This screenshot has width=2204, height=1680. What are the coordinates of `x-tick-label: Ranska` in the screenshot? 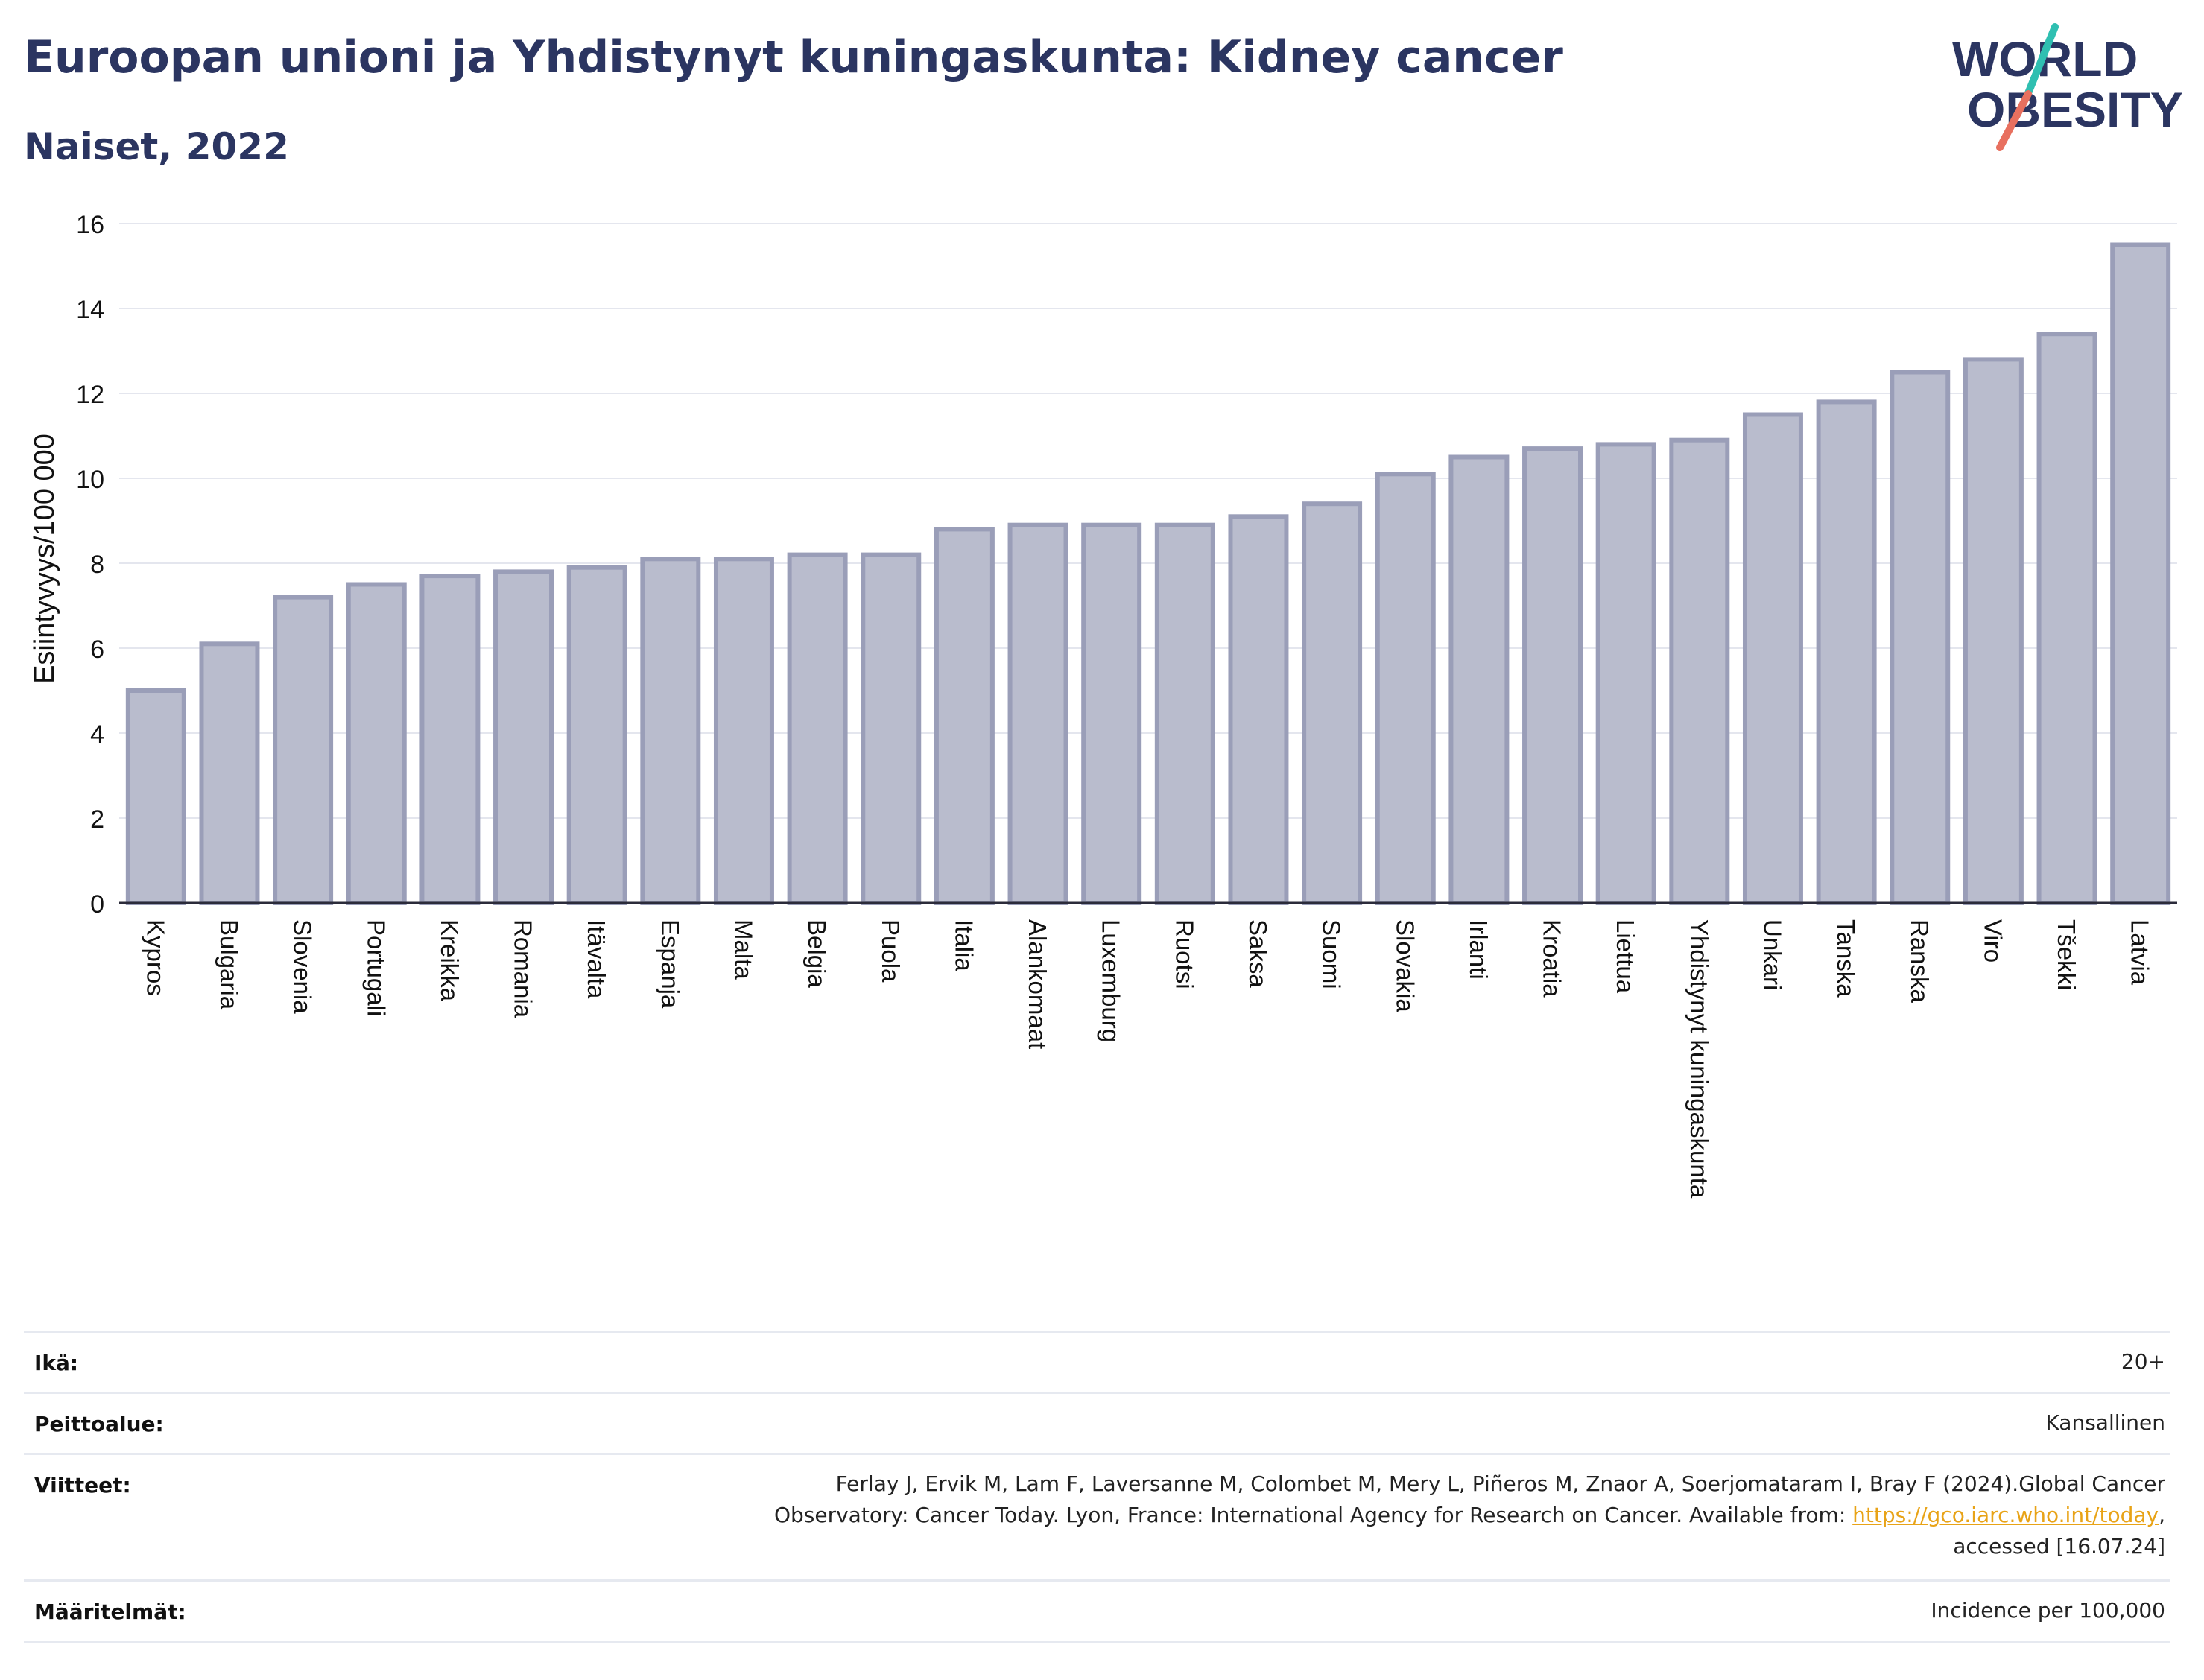 It's located at (1920, 961).